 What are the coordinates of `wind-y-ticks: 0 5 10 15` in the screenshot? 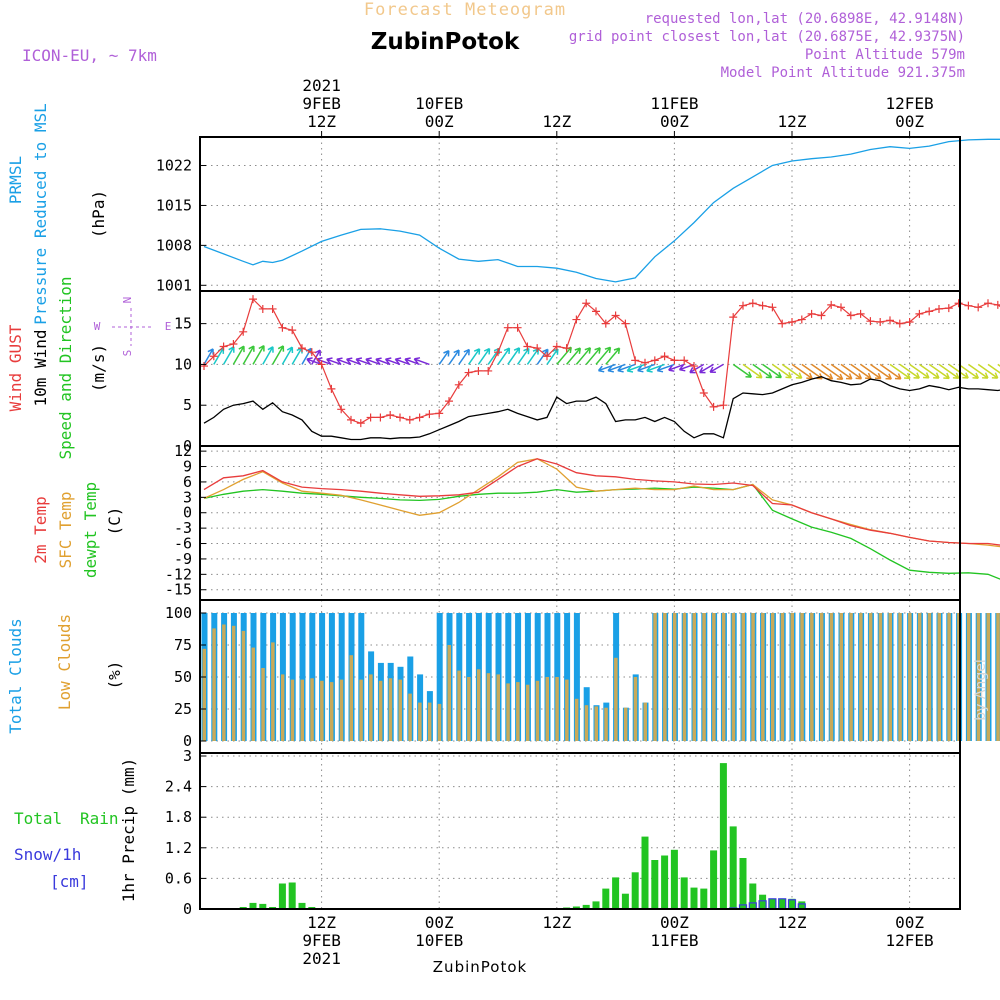 It's located at (190, 385).